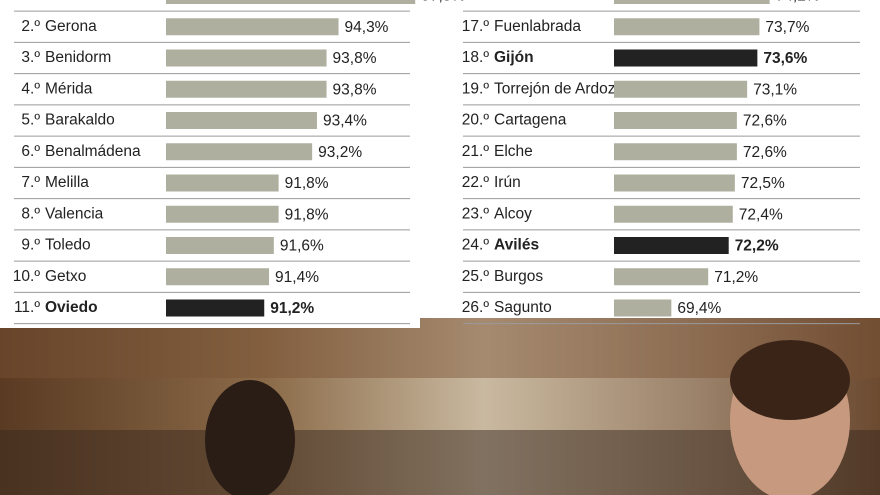  What do you see at coordinates (80, 120) in the screenshot?
I see `city-name: Barakaldo` at bounding box center [80, 120].